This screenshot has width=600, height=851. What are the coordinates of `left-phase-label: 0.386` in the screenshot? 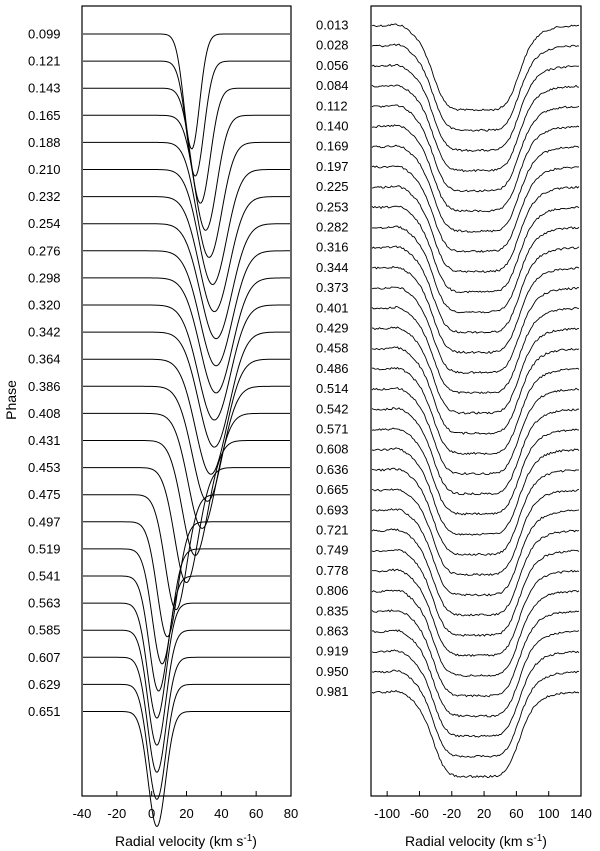 It's located at (44, 386).